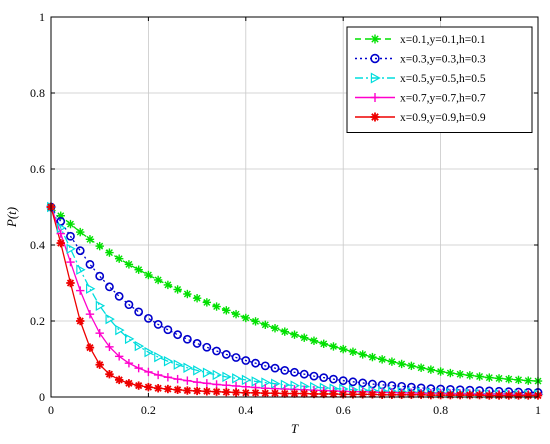  I want to click on x-tick-label: 0.6, so click(343, 410).